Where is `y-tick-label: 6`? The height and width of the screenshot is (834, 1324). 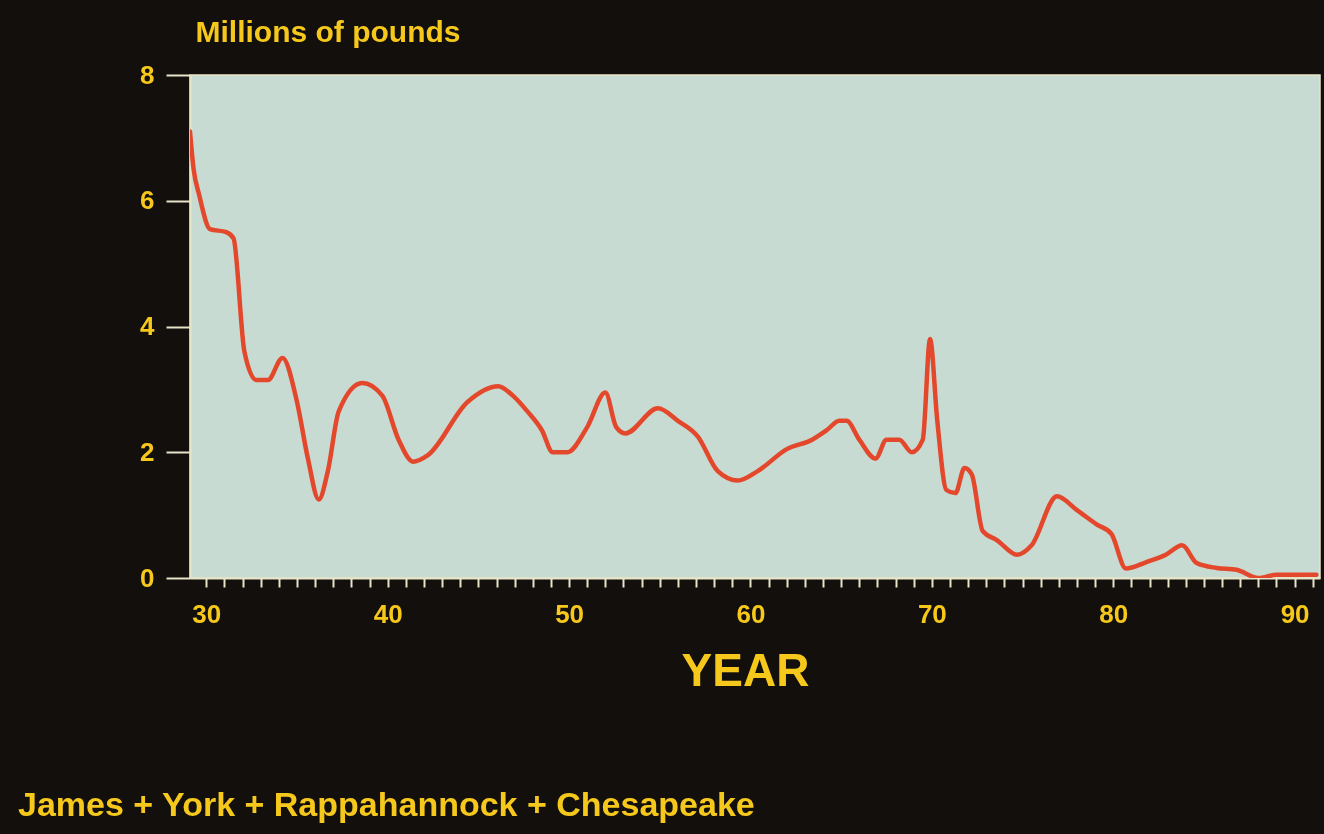
y-tick-label: 6 is located at coordinates (147, 200).